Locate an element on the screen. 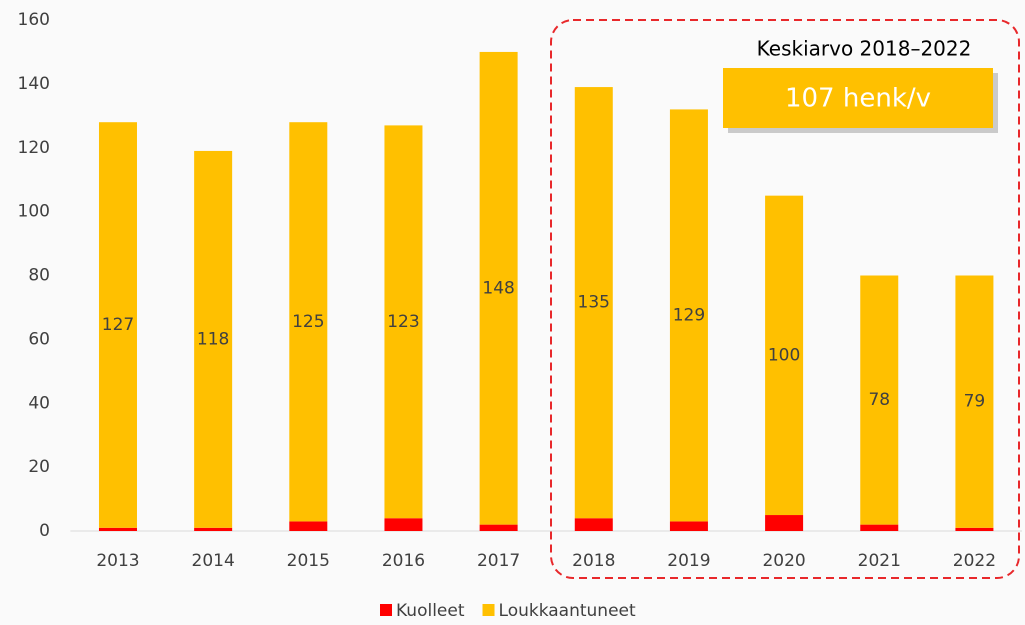 This screenshot has width=1025, height=625. data-label: 78 is located at coordinates (879, 400).